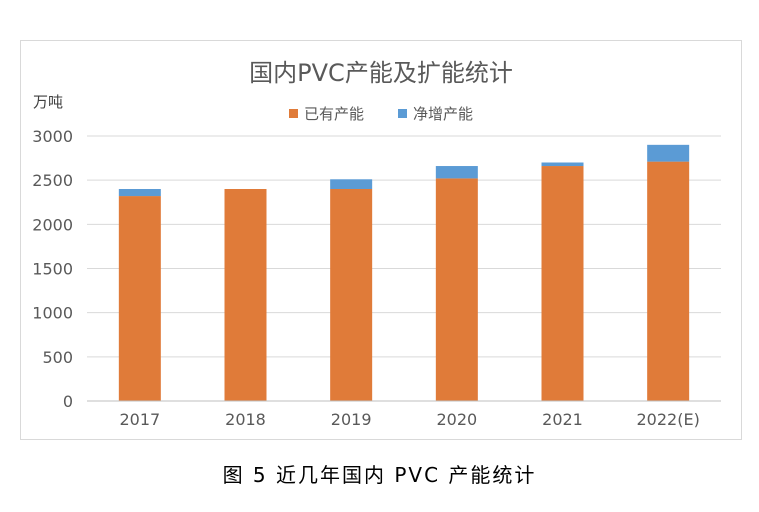 This screenshot has height=512, width=759. I want to click on legend-label-net-increase: 净增产能, so click(443, 114).